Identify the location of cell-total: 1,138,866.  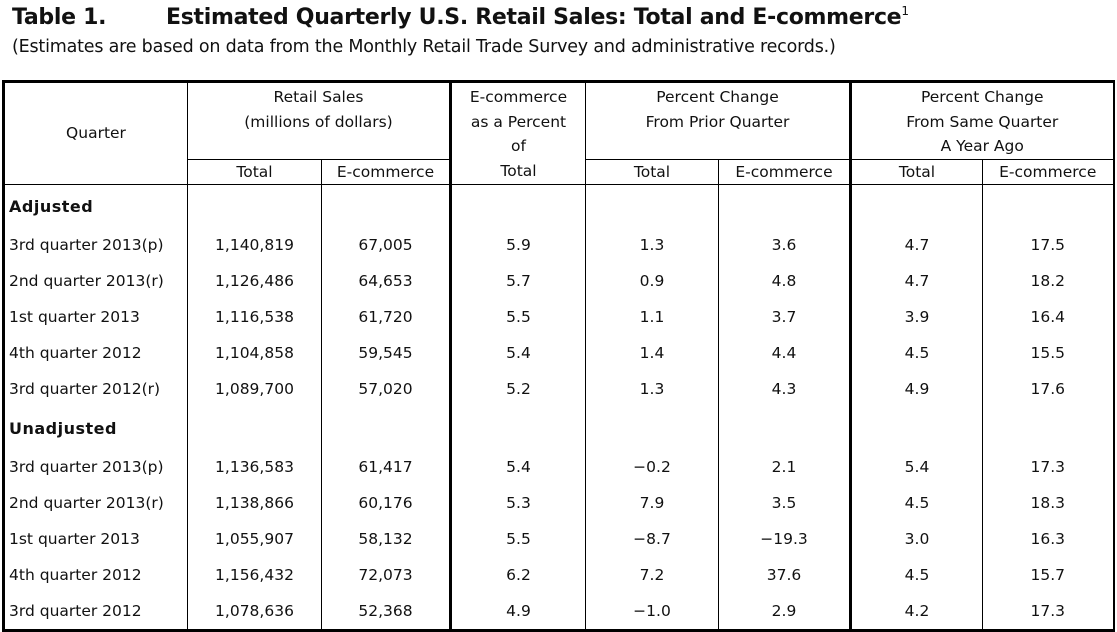
(254, 502).